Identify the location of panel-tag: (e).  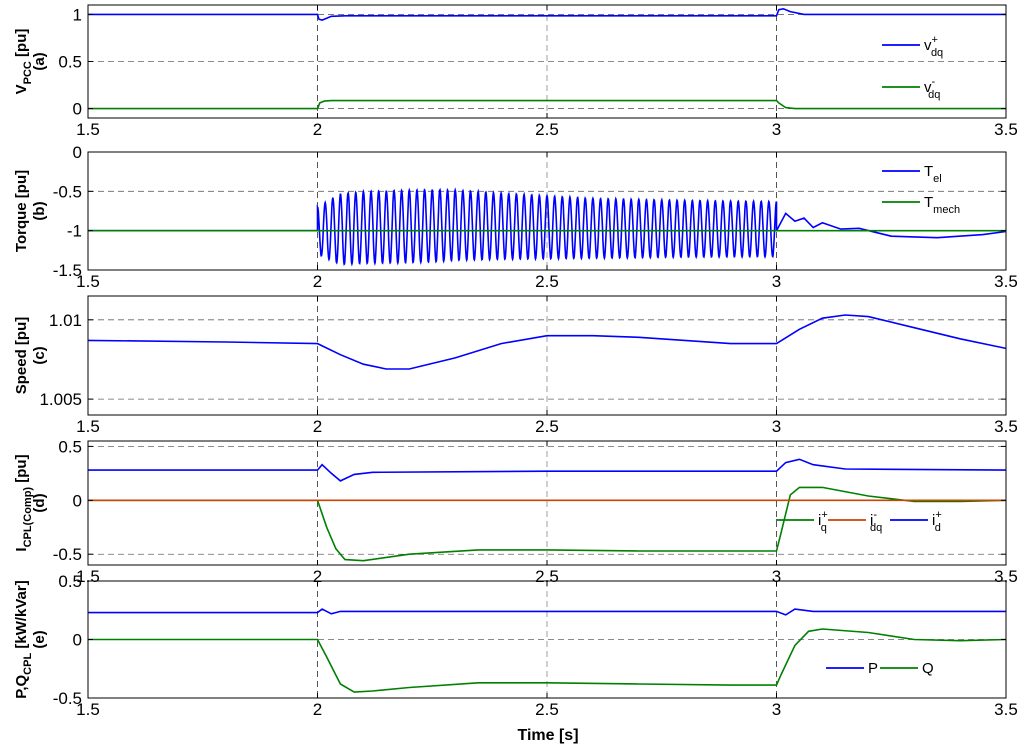
(39, 639).